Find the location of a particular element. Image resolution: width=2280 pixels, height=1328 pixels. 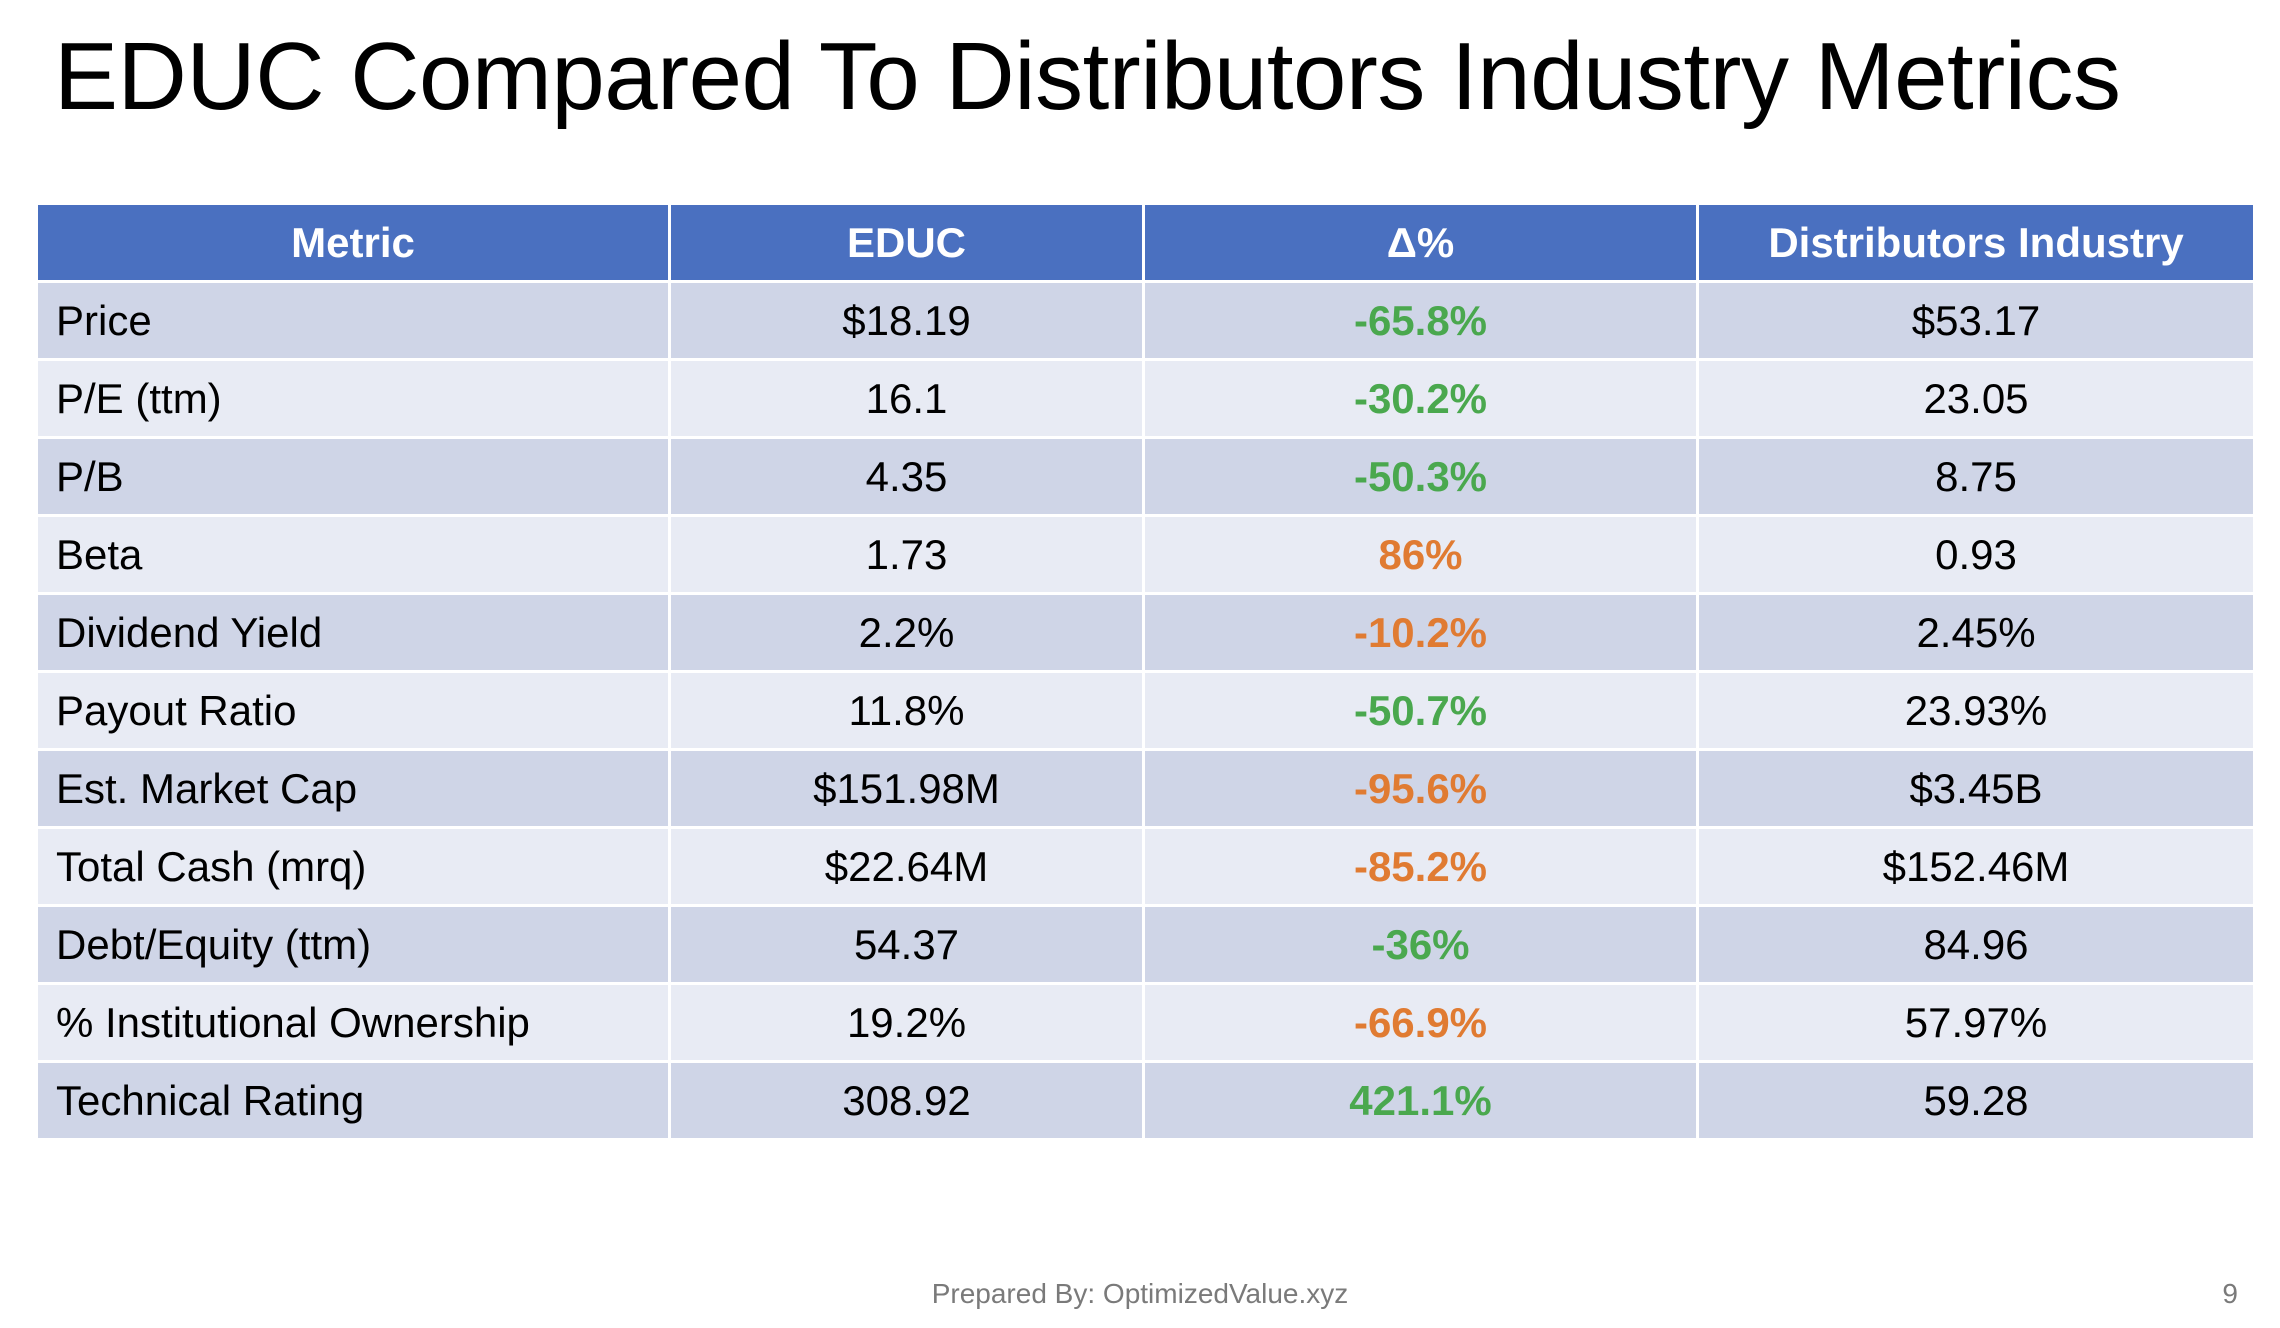

header-delta: Δ% is located at coordinates (1420, 242).